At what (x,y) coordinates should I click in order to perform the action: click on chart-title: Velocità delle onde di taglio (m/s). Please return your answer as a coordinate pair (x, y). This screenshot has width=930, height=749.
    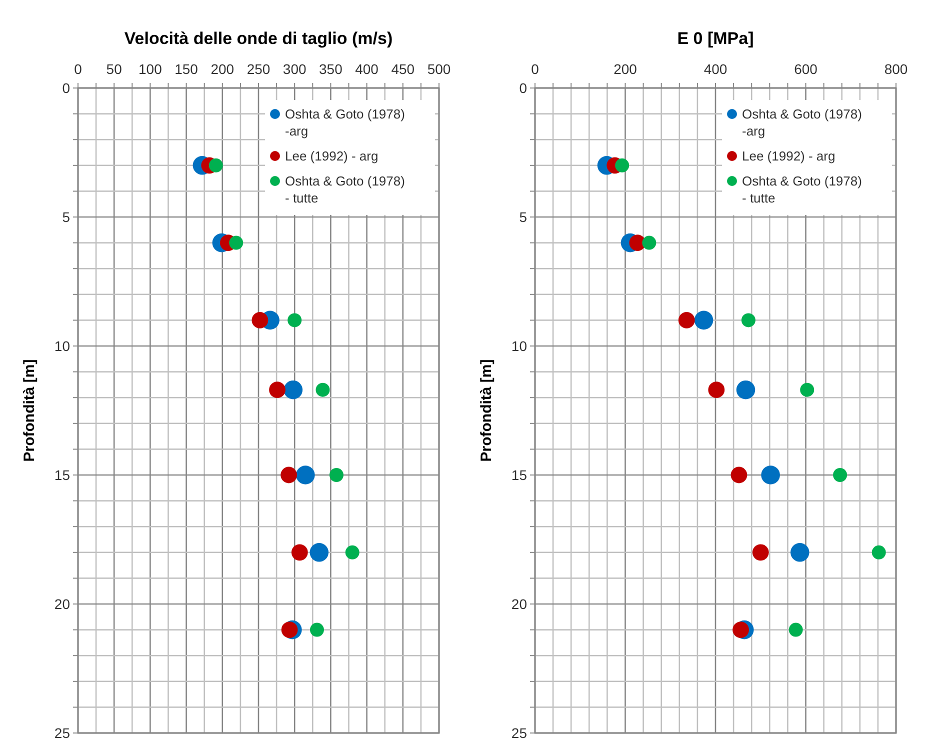
    Looking at the image, I should click on (258, 38).